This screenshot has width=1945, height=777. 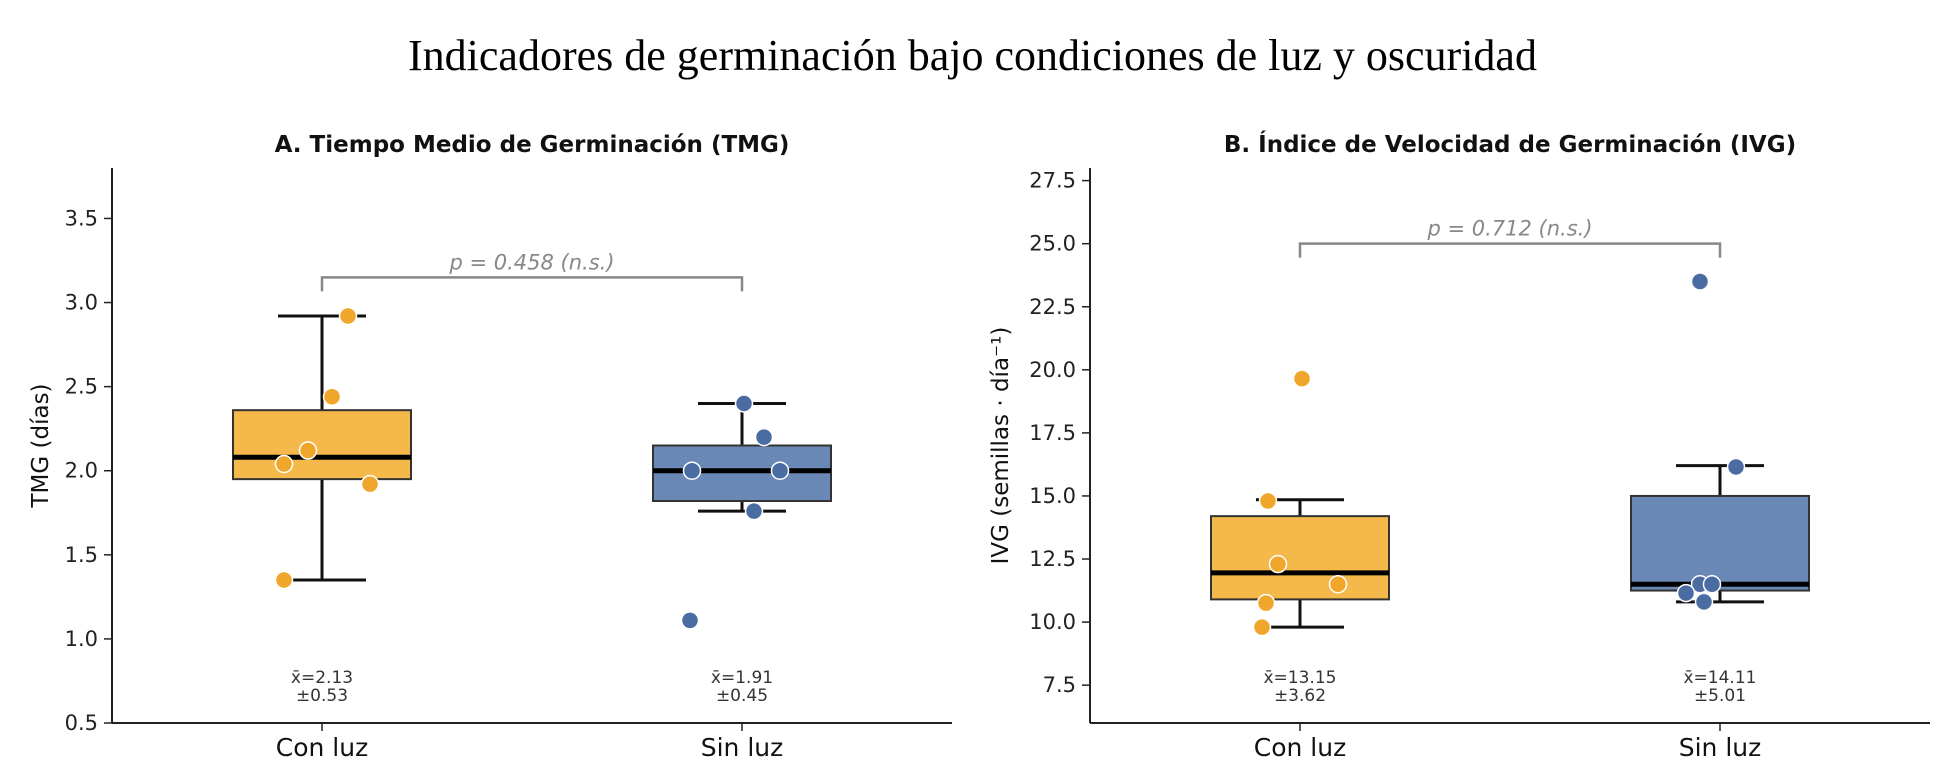 I want to click on mean-label: x̄=1.91, so click(x=742, y=678).